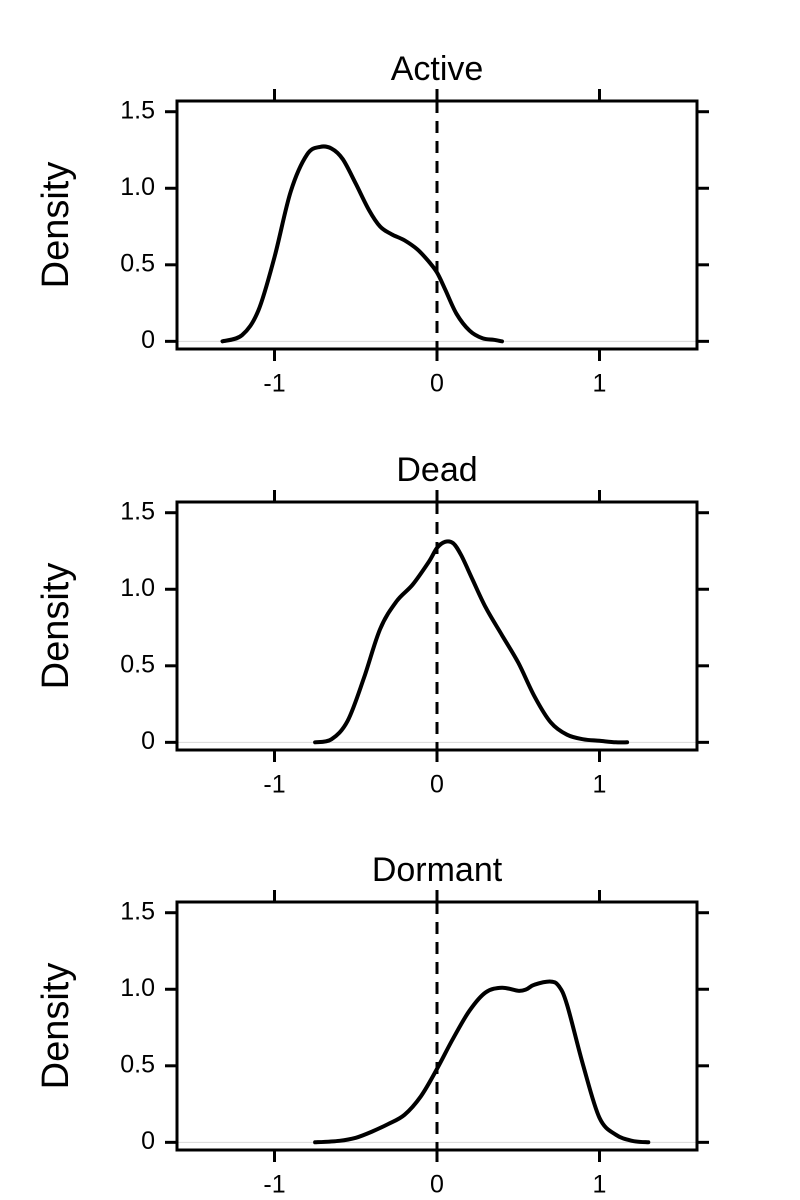 The width and height of the screenshot is (800, 1200). What do you see at coordinates (436, 470) in the screenshot?
I see `panel-title: Dead` at bounding box center [436, 470].